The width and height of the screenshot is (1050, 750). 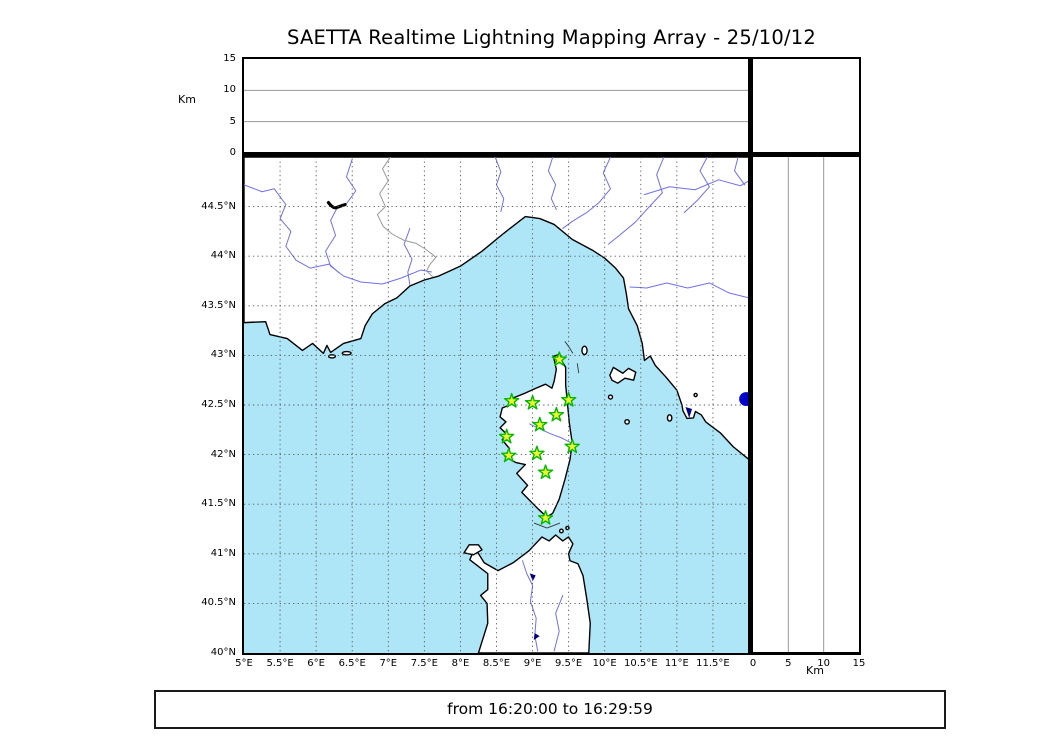 I want to click on lagoon-orbetello, so click(x=689, y=412).